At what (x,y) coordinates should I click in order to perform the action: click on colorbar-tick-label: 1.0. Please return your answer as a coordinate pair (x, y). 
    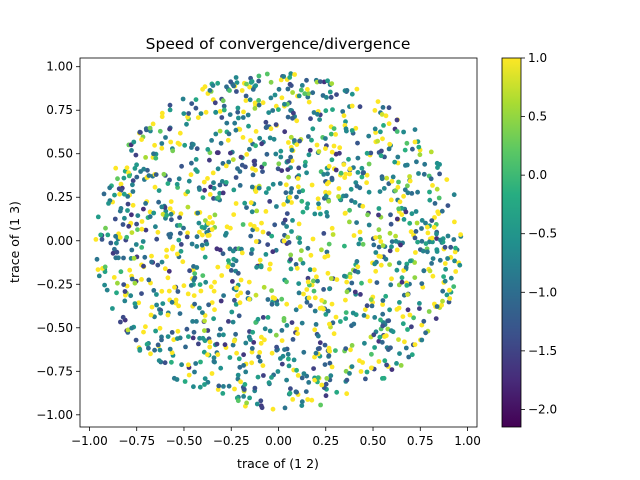
    Looking at the image, I should click on (537, 58).